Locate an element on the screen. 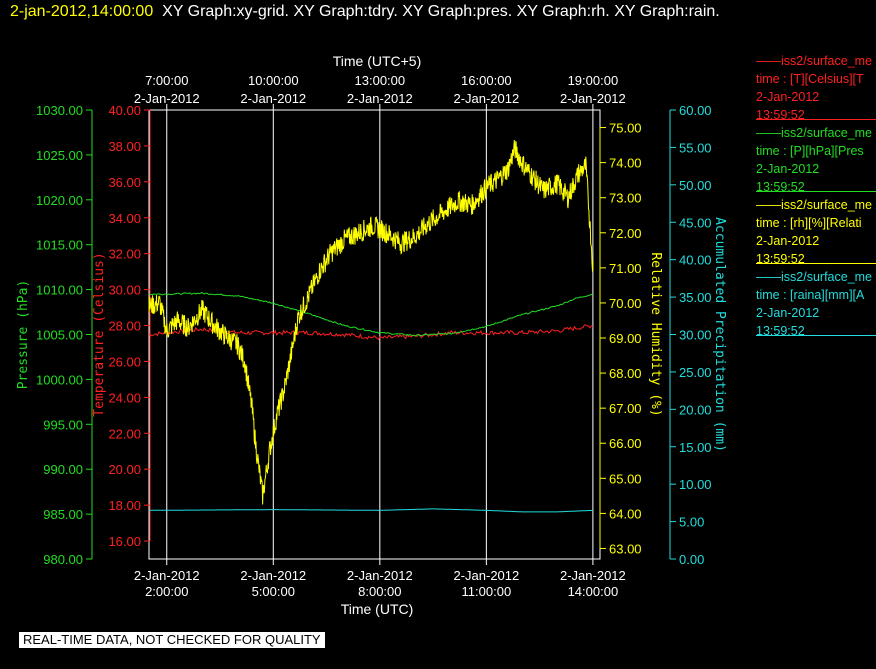 This screenshot has width=876, height=669. y-tick-label-rain: 55.00 is located at coordinates (695, 147).